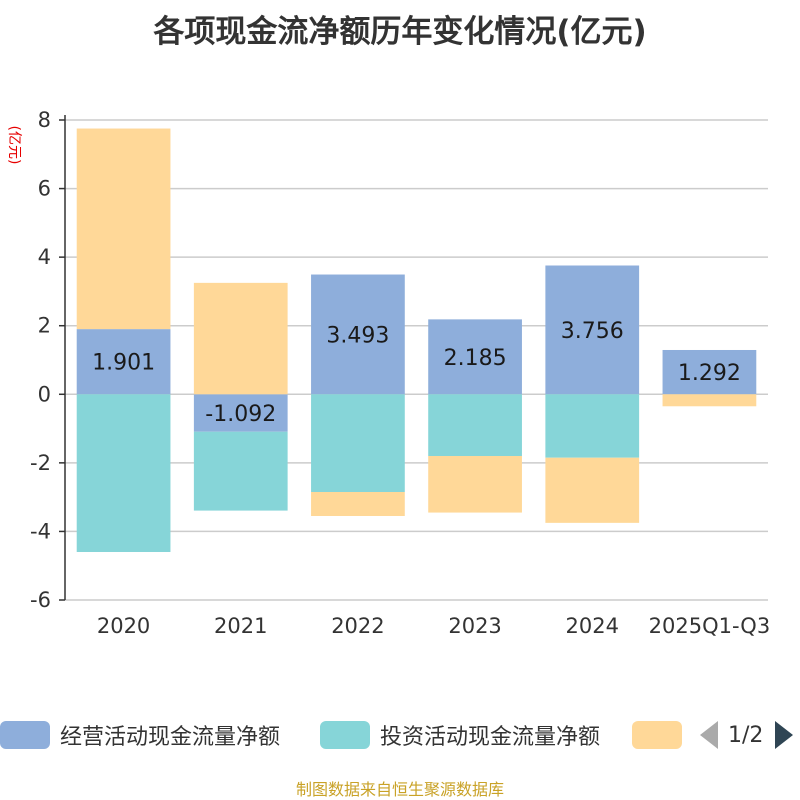  Describe the element at coordinates (14, 145) in the screenshot. I see `y-axis-unit-label: (亿元)` at that location.